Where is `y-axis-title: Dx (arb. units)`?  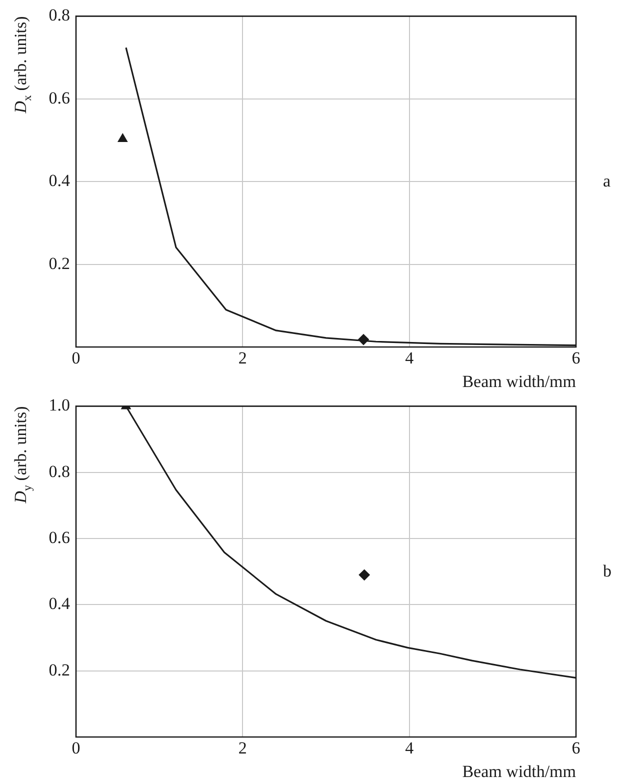 y-axis-title: Dx (arb. units) is located at coordinates (22, 65).